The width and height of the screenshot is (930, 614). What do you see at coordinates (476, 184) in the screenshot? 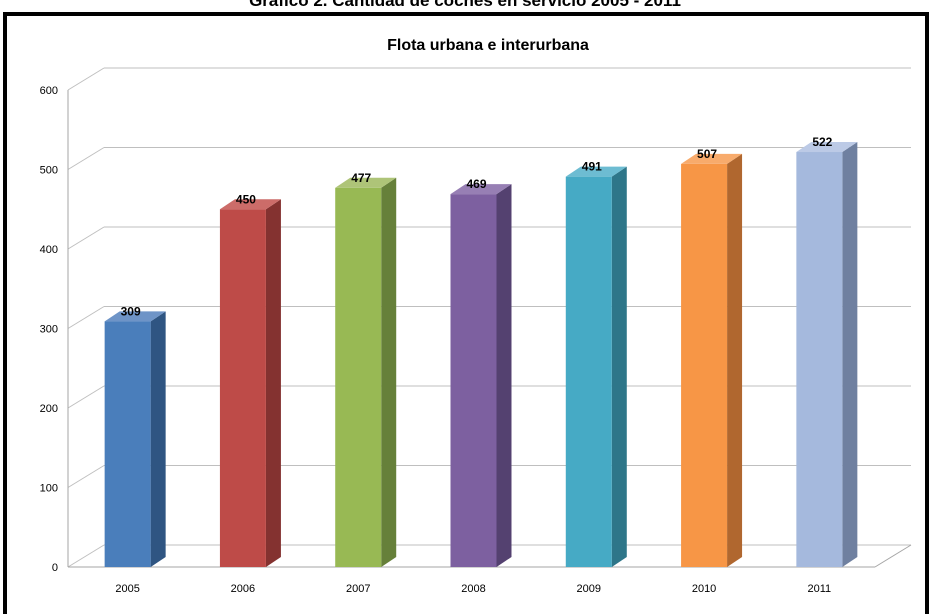
I see `data-label-2008: 469` at bounding box center [476, 184].